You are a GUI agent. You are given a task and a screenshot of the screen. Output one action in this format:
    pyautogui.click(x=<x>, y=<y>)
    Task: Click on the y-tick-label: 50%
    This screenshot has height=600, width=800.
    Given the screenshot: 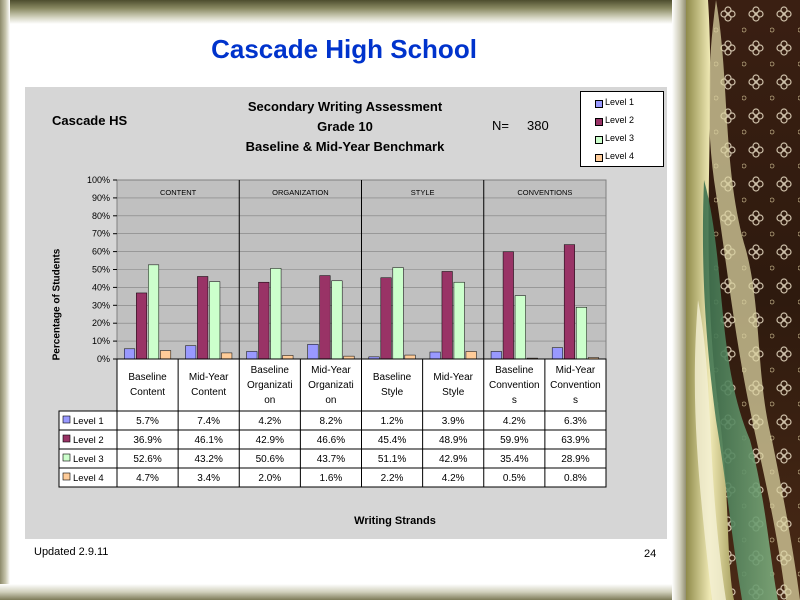 What is the action you would take?
    pyautogui.click(x=101, y=270)
    